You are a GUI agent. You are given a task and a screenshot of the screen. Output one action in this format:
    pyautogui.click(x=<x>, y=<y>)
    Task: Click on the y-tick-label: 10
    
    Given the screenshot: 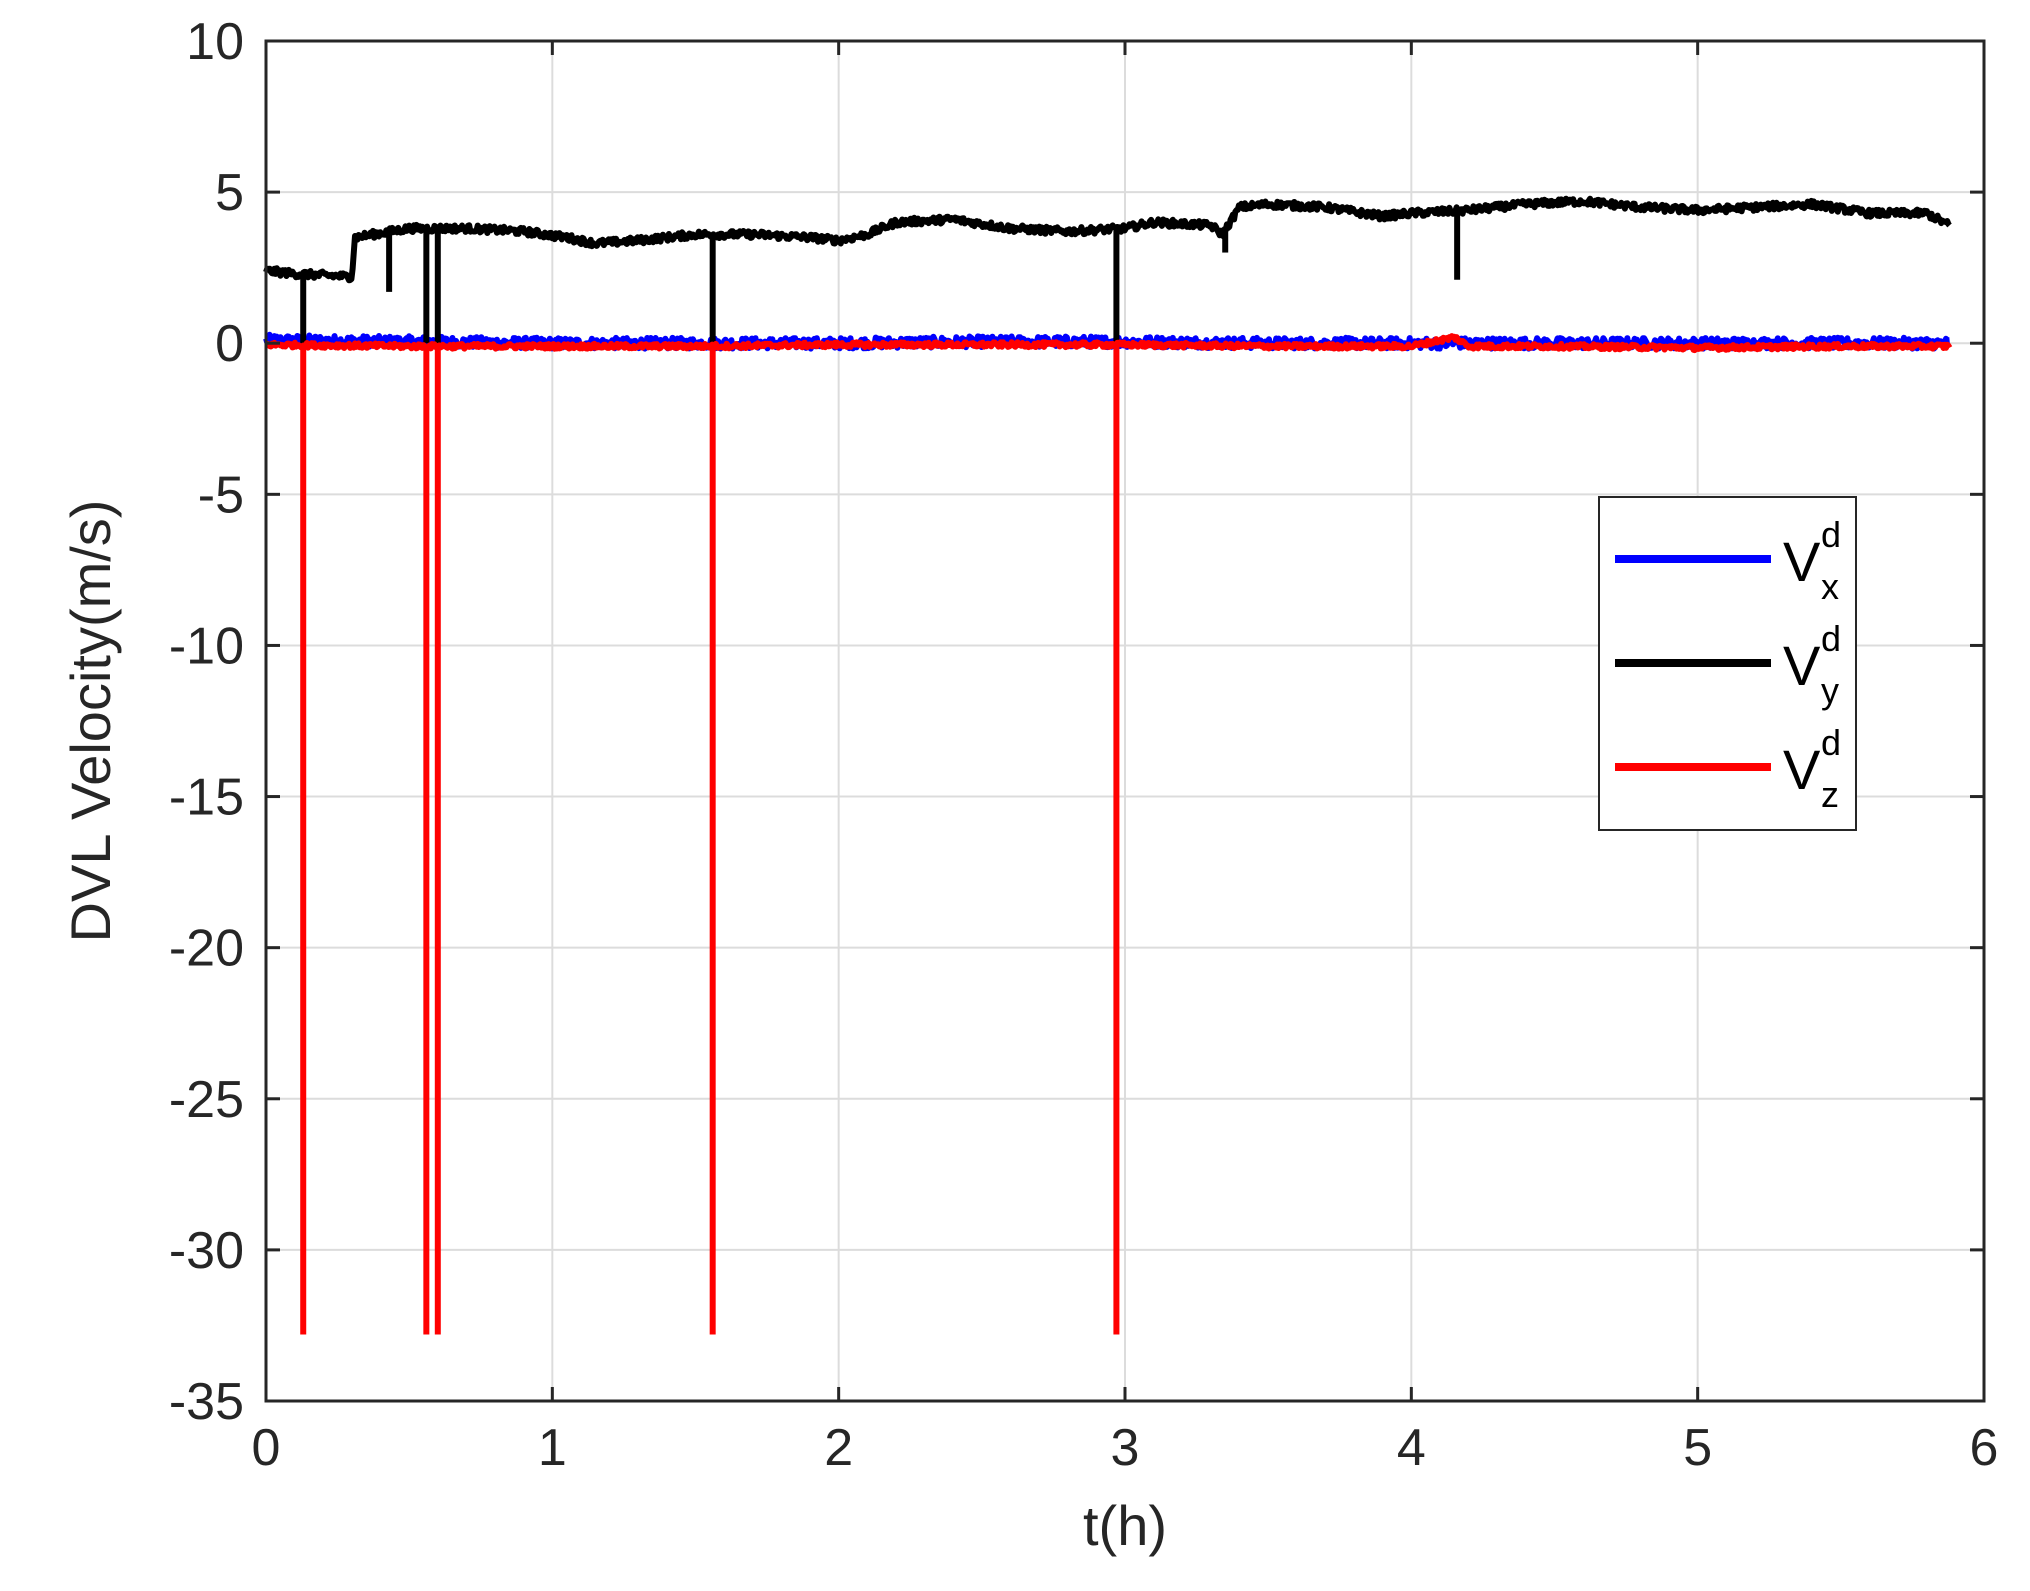 What is the action you would take?
    pyautogui.click(x=215, y=42)
    